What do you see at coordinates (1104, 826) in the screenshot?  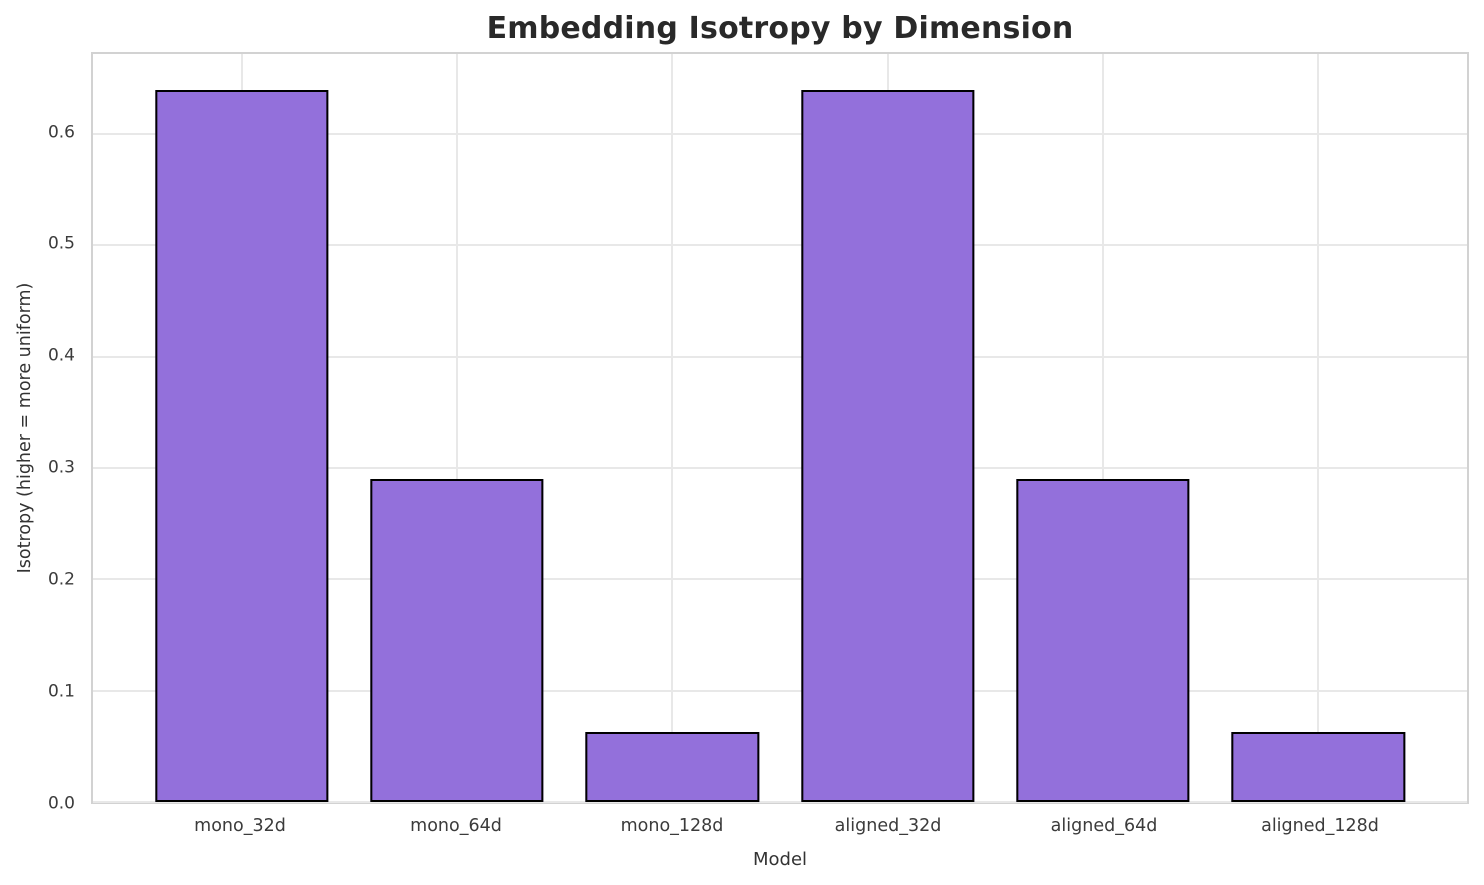 I see `x-tick-label-aligned_64d: aligned_64d` at bounding box center [1104, 826].